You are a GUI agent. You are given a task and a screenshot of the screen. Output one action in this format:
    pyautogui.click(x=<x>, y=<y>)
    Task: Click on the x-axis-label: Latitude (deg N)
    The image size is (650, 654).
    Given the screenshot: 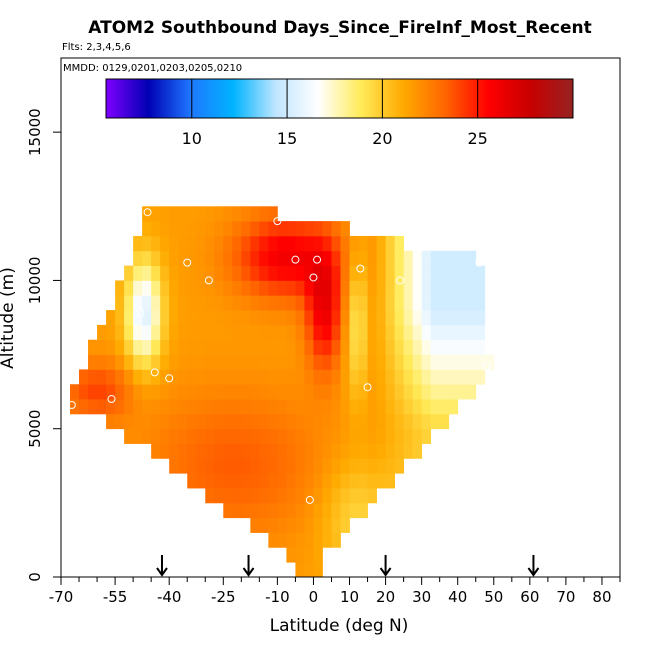 What is the action you would take?
    pyautogui.click(x=339, y=626)
    